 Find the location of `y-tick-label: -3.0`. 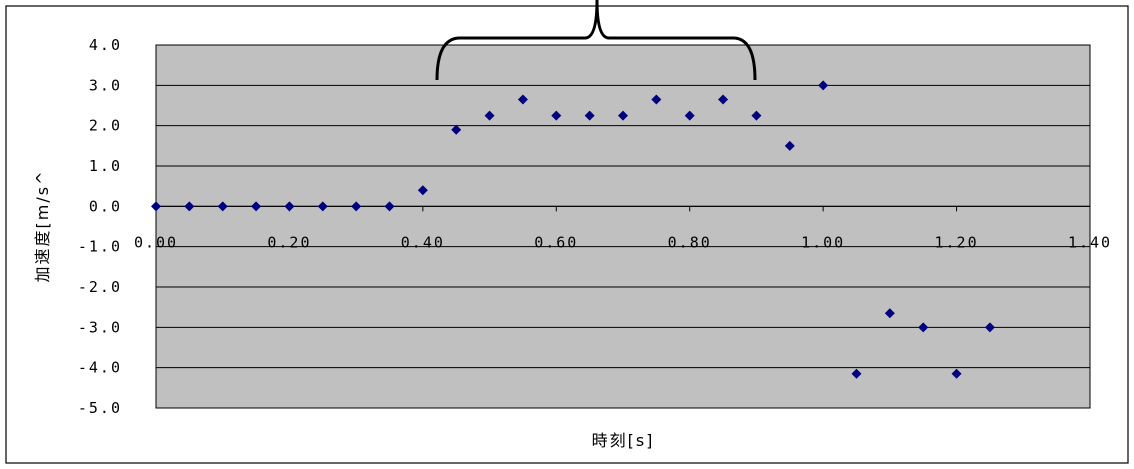

y-tick-label: -3.0 is located at coordinates (100, 327).